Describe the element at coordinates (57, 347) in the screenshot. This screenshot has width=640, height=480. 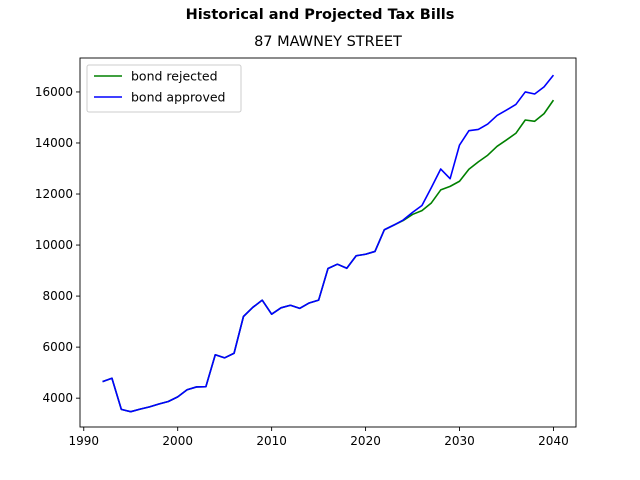
I see `y-tick-label: 6000` at that location.